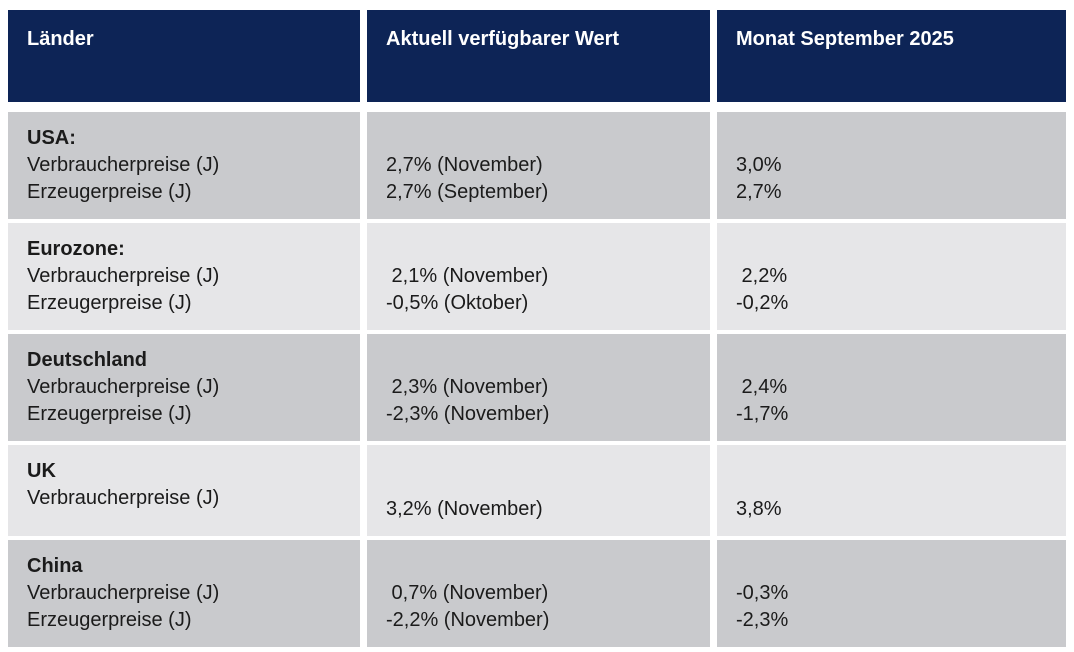 The image size is (1074, 652). I want to click on aktuell-wert-cell: 0,7% (November) -2,2% (November), so click(538, 593).